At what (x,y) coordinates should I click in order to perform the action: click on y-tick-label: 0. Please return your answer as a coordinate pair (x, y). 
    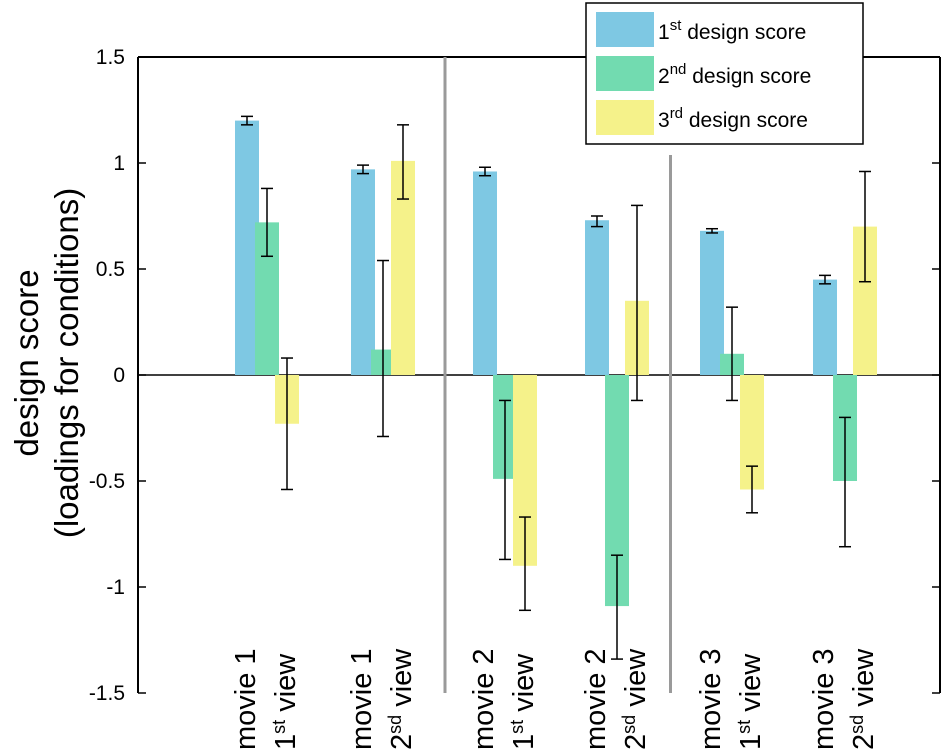
    Looking at the image, I should click on (119, 375).